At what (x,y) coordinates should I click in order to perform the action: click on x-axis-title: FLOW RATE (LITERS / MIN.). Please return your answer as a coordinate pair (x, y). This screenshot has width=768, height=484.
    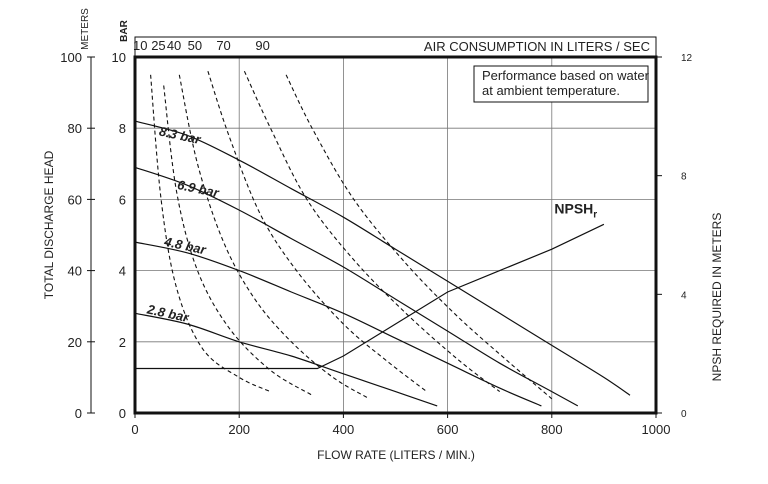
    Looking at the image, I should click on (396, 455).